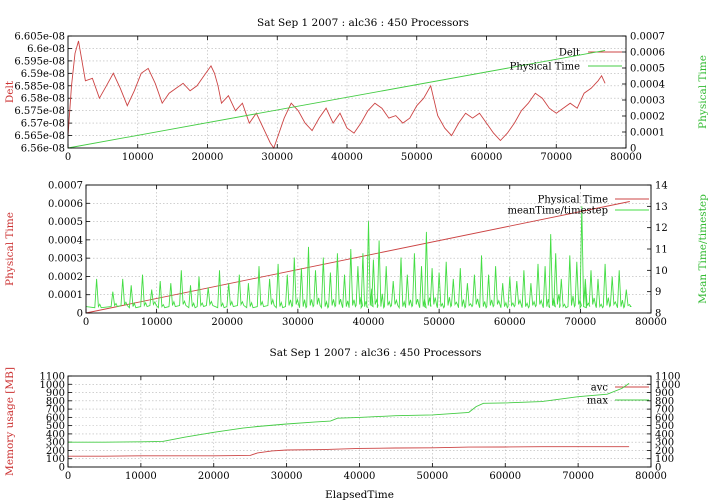 This screenshot has width=720, height=504. What do you see at coordinates (658, 314) in the screenshot?
I see `y2-tick-label: 8` at bounding box center [658, 314].